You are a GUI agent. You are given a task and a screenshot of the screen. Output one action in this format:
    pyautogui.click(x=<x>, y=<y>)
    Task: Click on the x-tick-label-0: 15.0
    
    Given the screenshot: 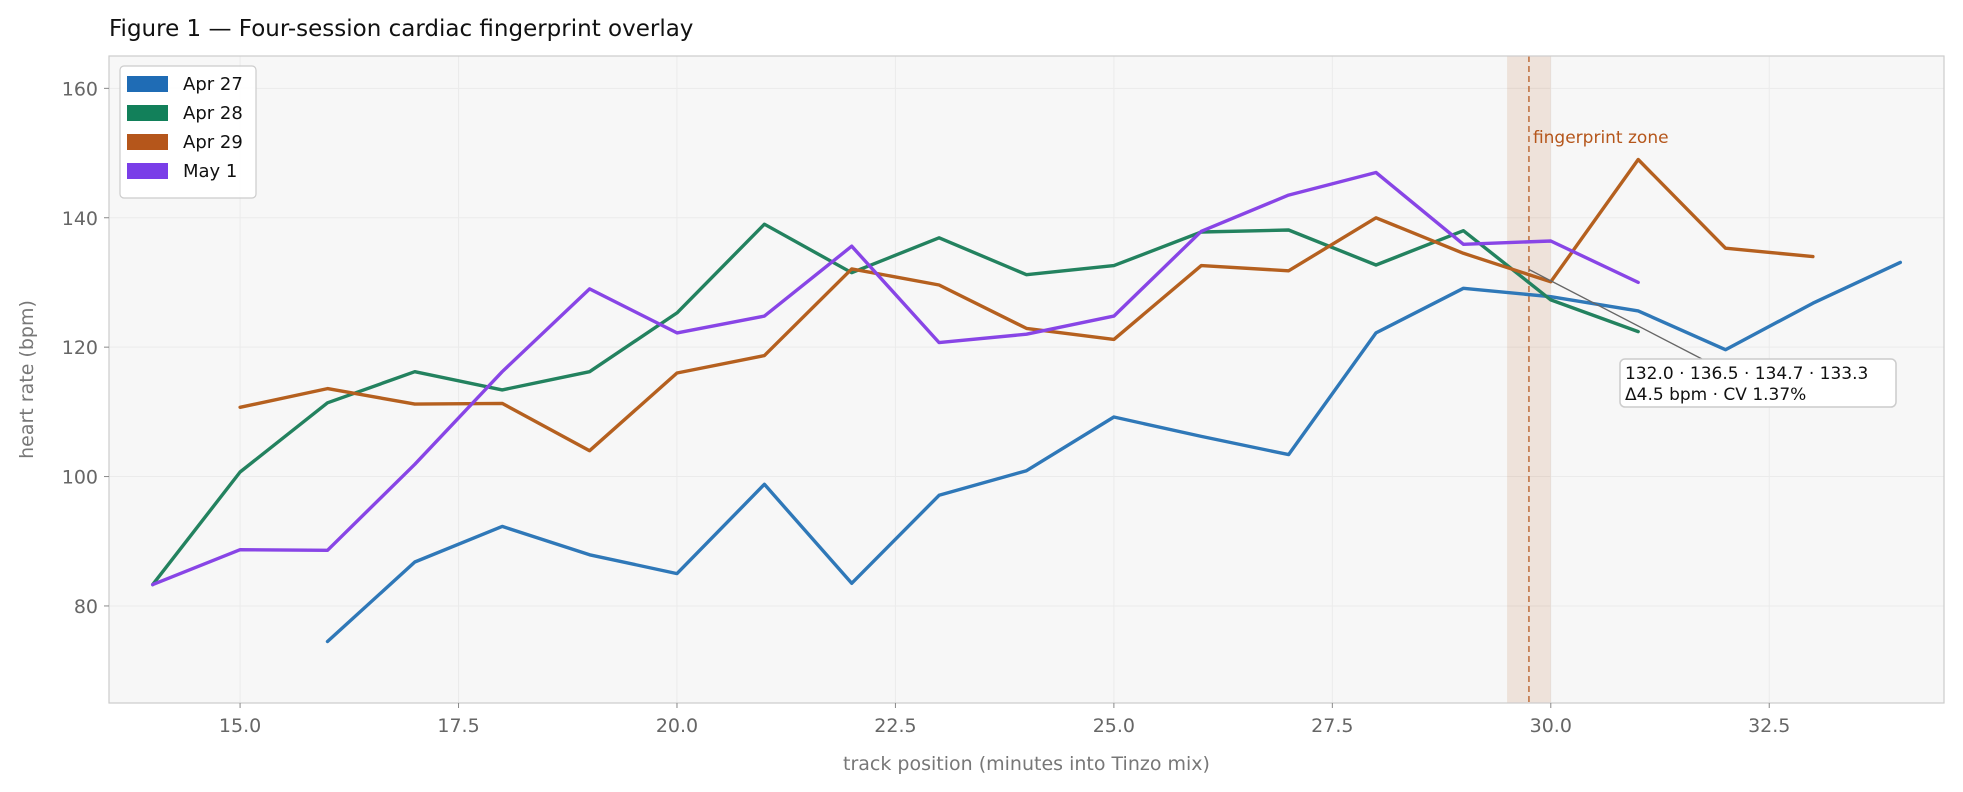 What is the action you would take?
    pyautogui.click(x=240, y=726)
    